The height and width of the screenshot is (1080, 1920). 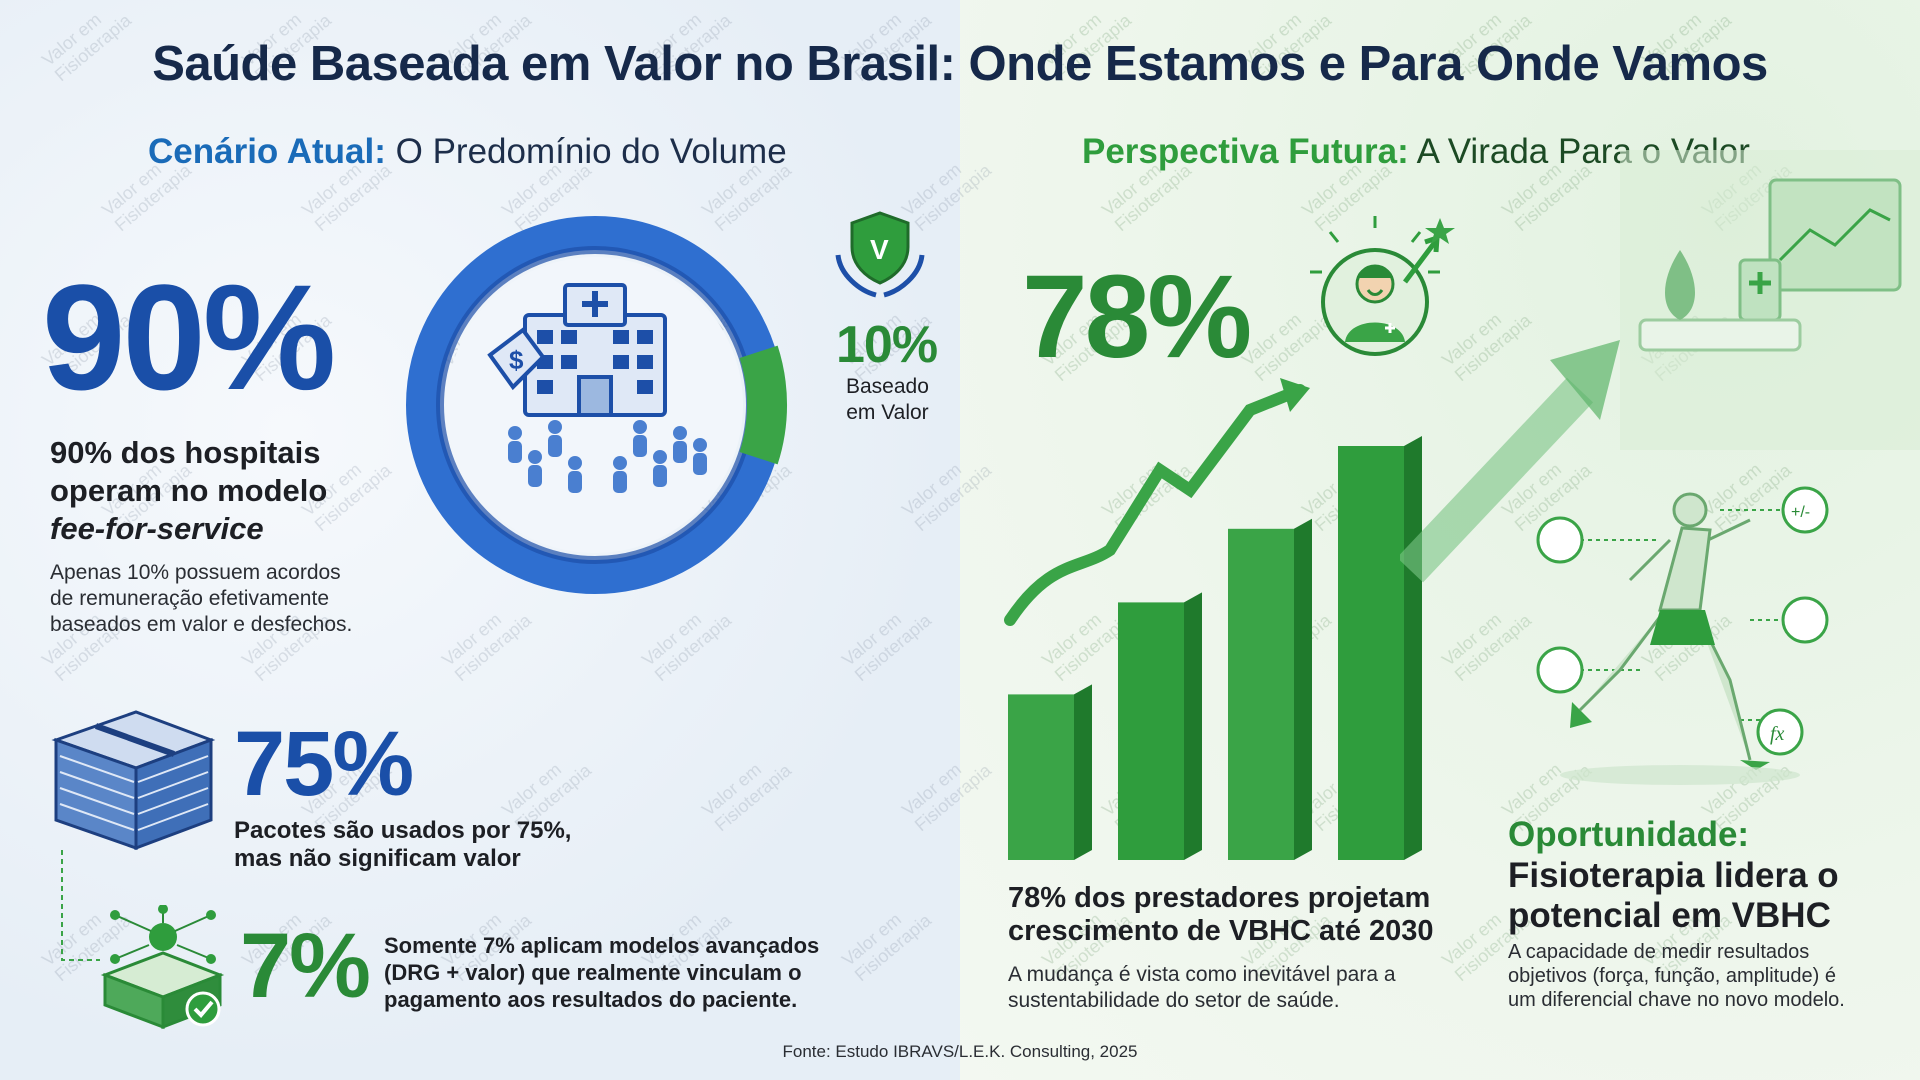 I want to click on stacked-bills-icon, so click(x=133, y=780).